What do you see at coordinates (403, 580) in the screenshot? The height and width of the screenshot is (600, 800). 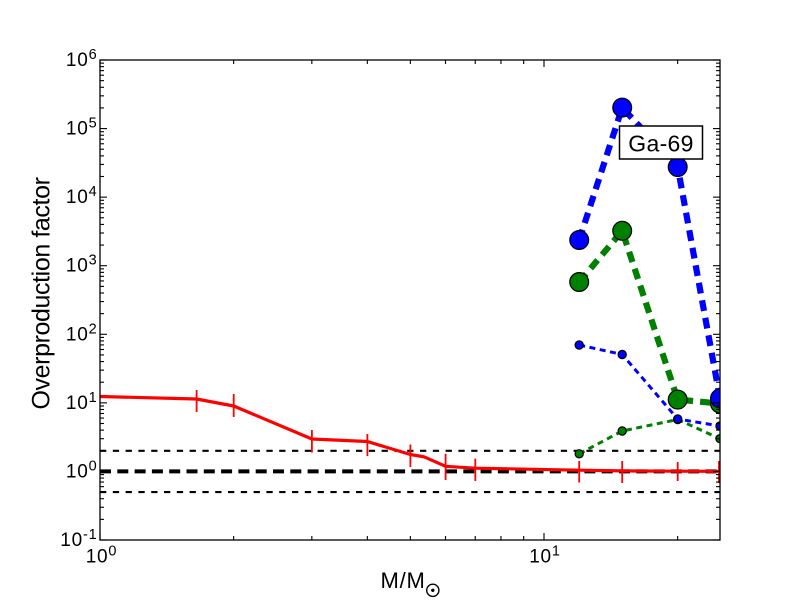 I see `svg-text: M/M` at bounding box center [403, 580].